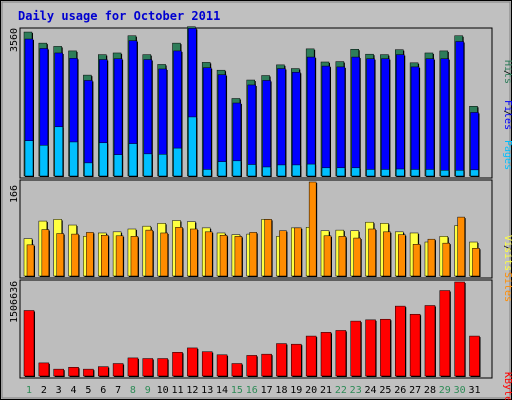  I want to click on x-label-day-21: 21, so click(326, 390).